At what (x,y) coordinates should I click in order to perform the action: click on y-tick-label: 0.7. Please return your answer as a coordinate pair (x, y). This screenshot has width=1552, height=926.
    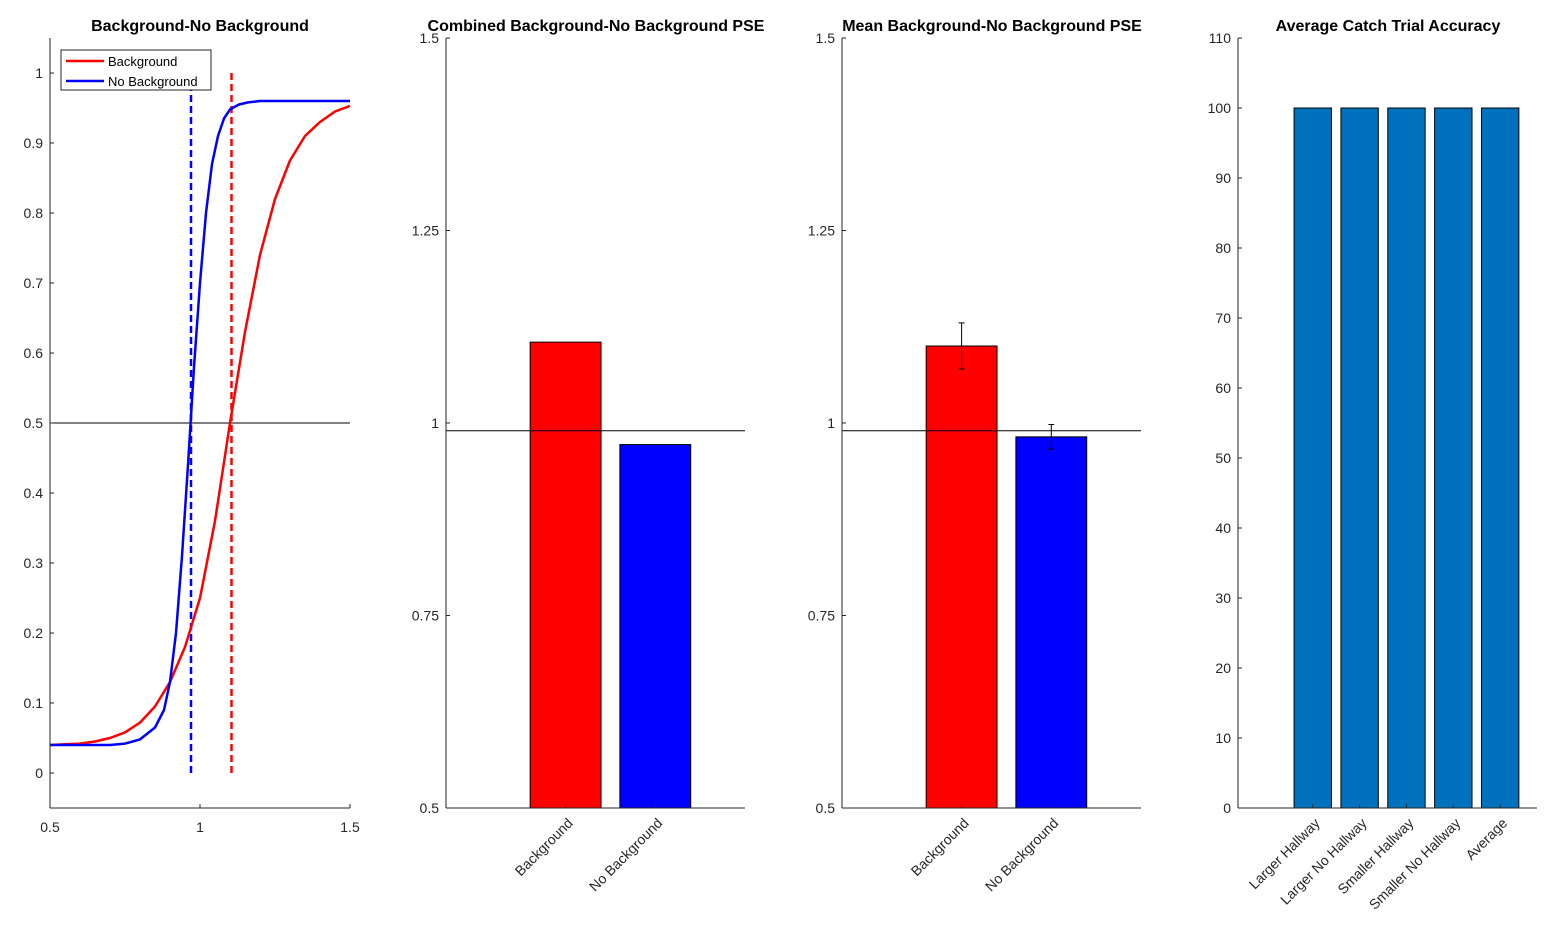
    Looking at the image, I should click on (34, 283).